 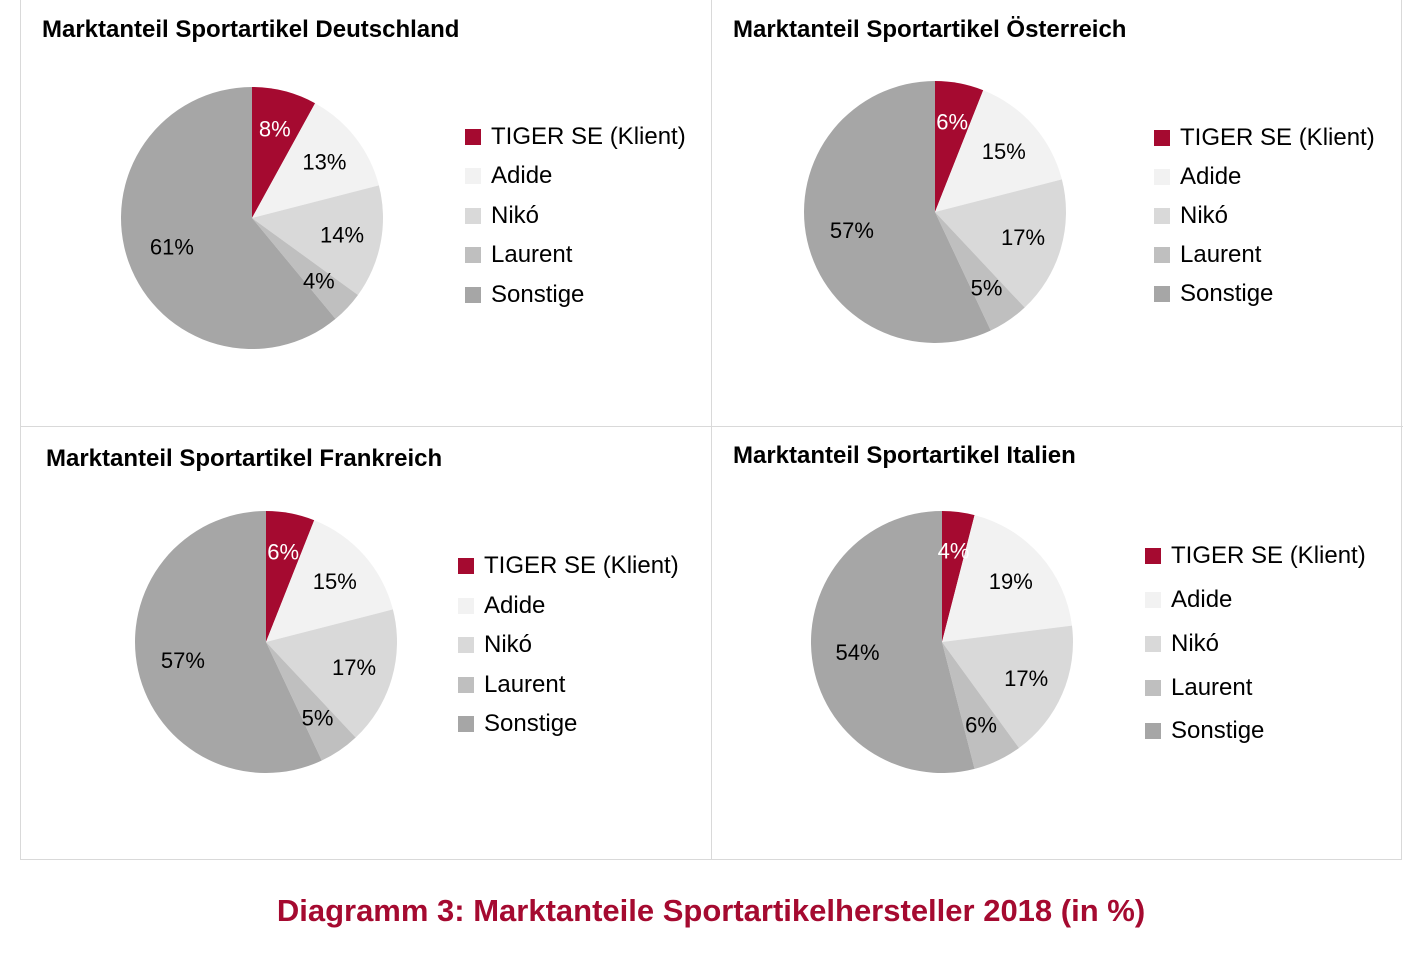 I want to click on pie-data-label: 14%, so click(x=342, y=235).